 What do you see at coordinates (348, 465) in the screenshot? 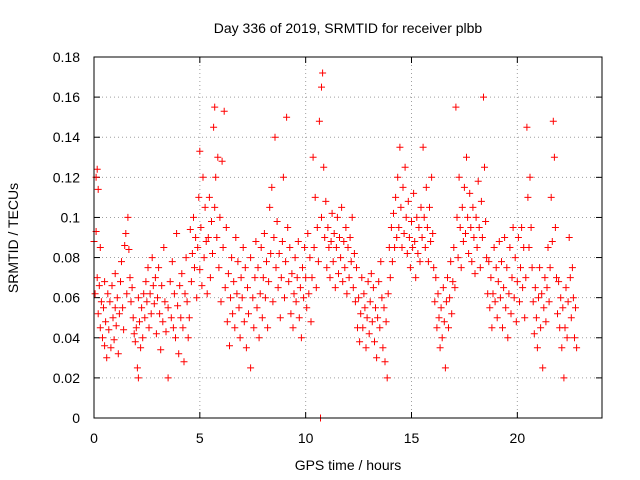
I see `x-axis-label: GPS time / hours` at bounding box center [348, 465].